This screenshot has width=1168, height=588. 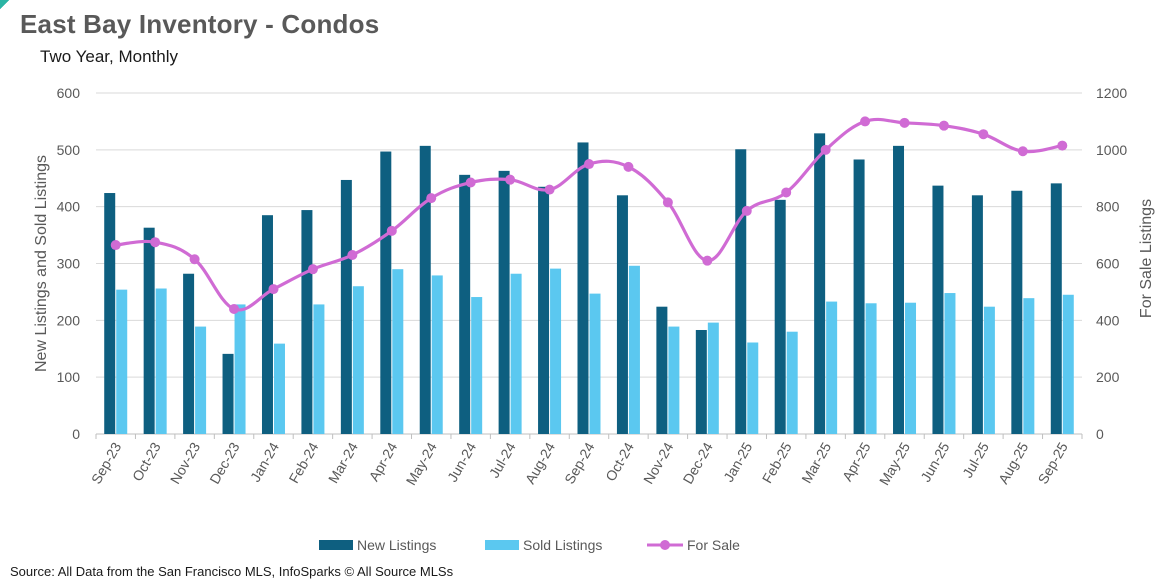 I want to click on x-tick-label: Sep-23, so click(x=106, y=462).